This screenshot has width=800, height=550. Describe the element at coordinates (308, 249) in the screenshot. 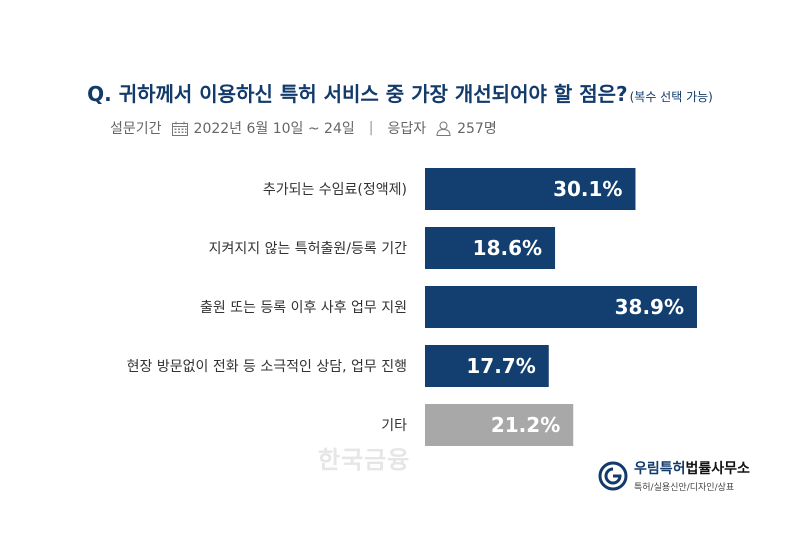

I see `category-label: 지켜지지 않는 특허출원/등록 기간` at that location.